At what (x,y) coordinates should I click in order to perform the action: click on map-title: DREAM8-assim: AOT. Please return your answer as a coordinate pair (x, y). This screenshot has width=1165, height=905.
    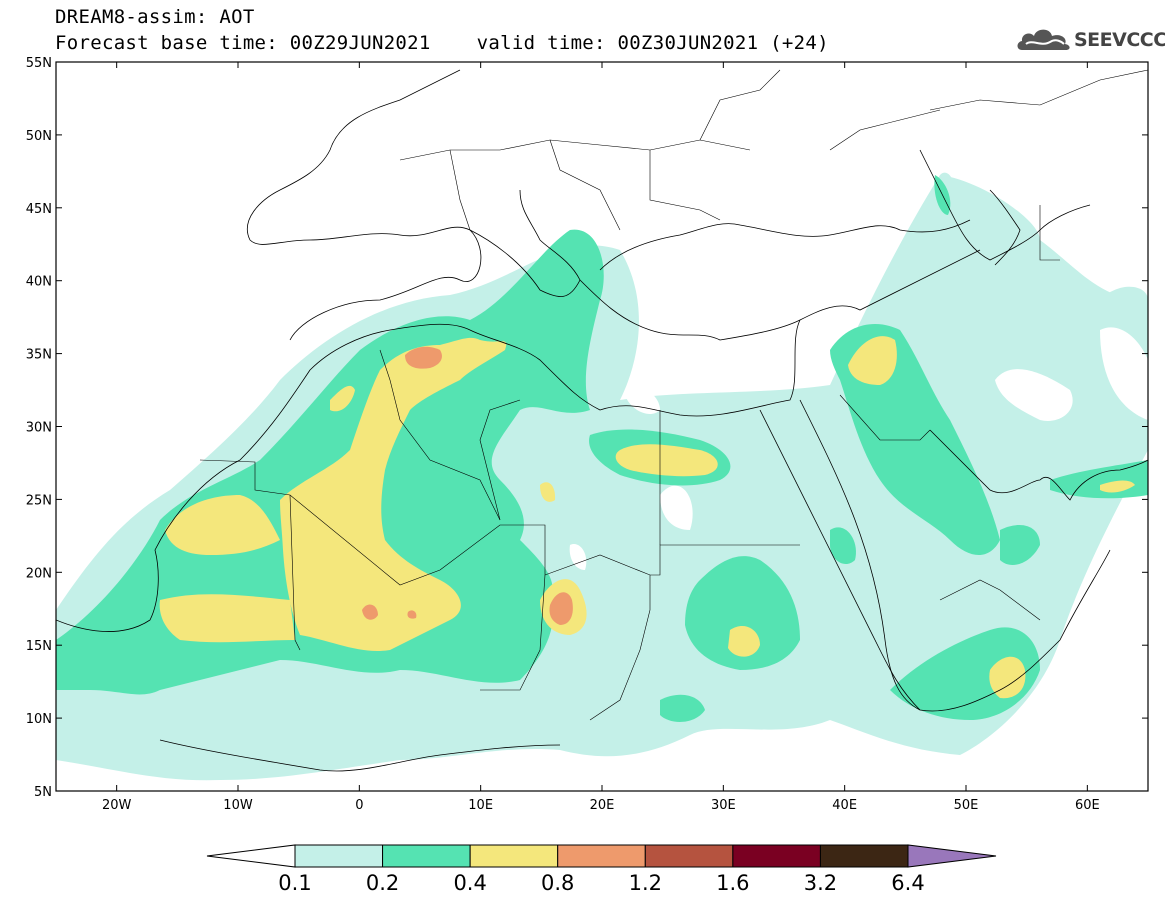
    Looking at the image, I should click on (155, 17).